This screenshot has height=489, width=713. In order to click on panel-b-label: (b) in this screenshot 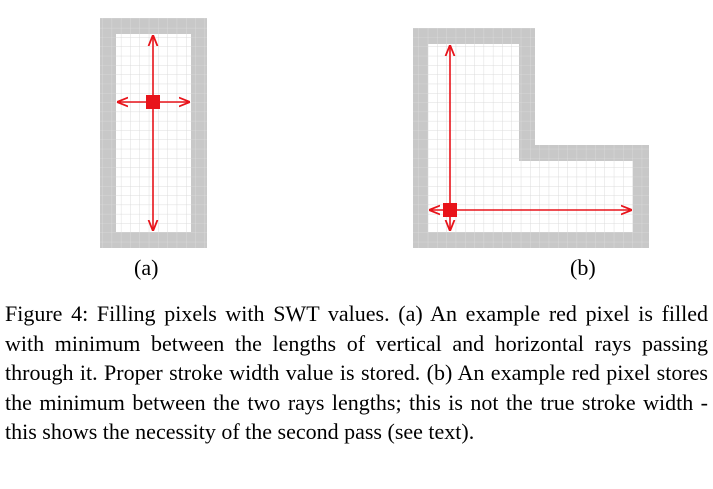, I will do `click(583, 267)`.